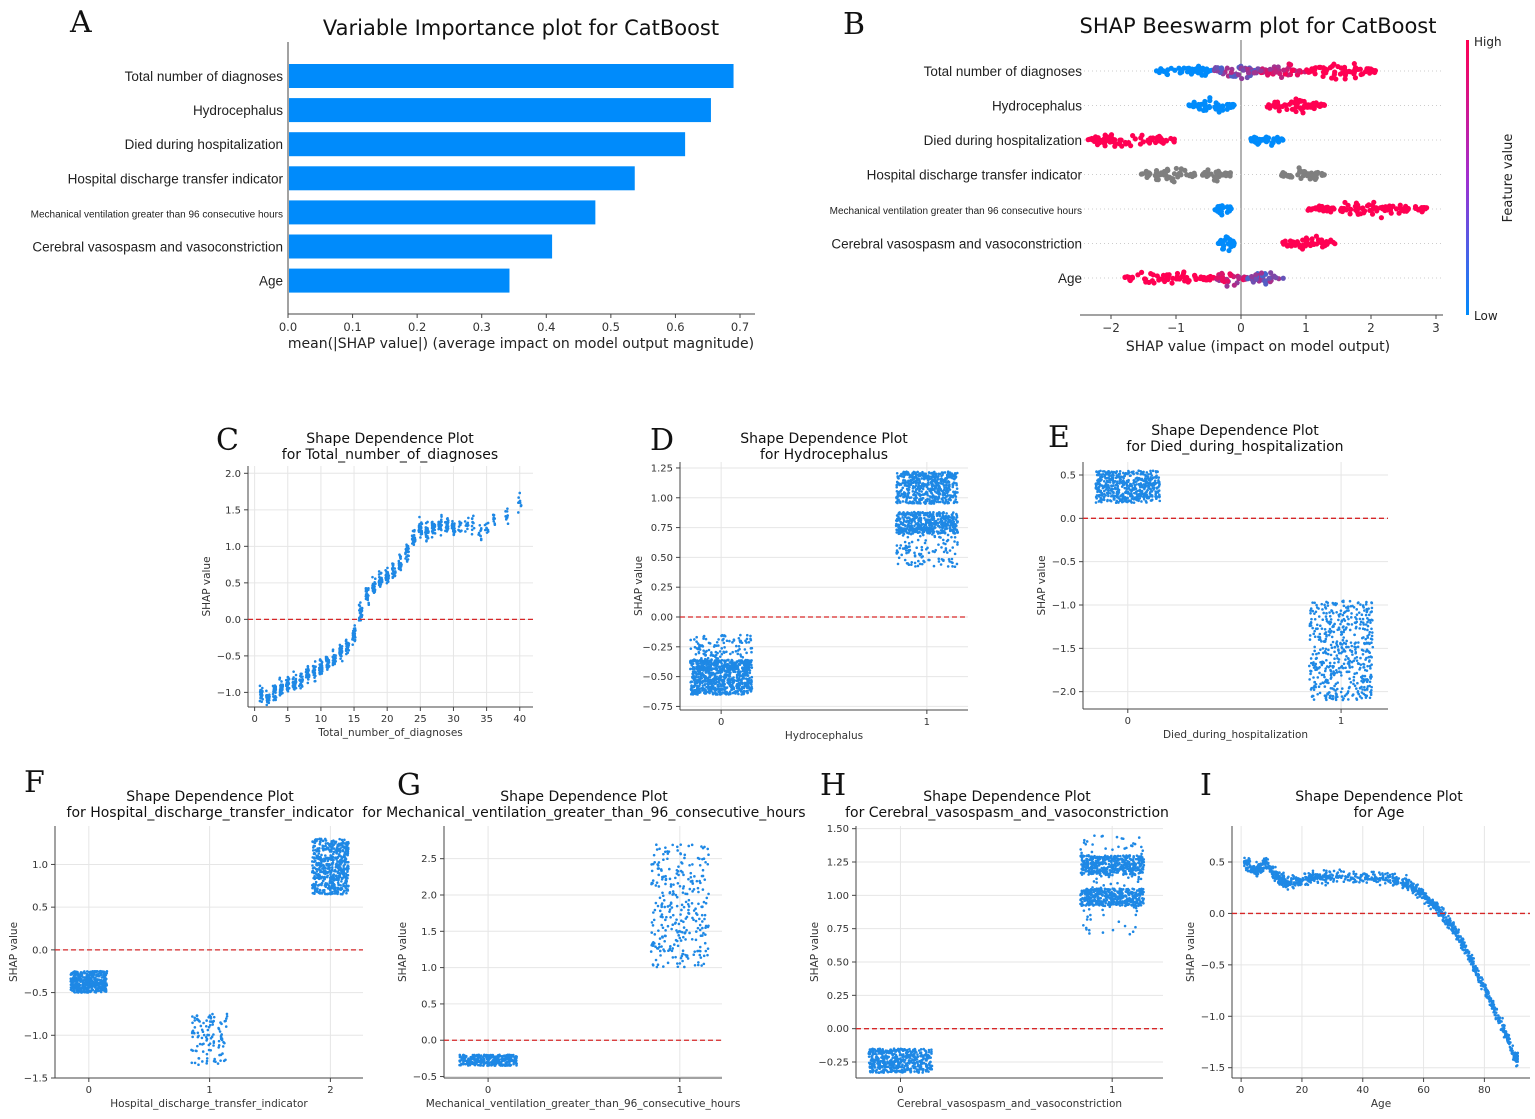 The width and height of the screenshot is (1535, 1119). Describe the element at coordinates (1003, 71) in the screenshot. I see `feature-label: Total number of diagnoses` at that location.